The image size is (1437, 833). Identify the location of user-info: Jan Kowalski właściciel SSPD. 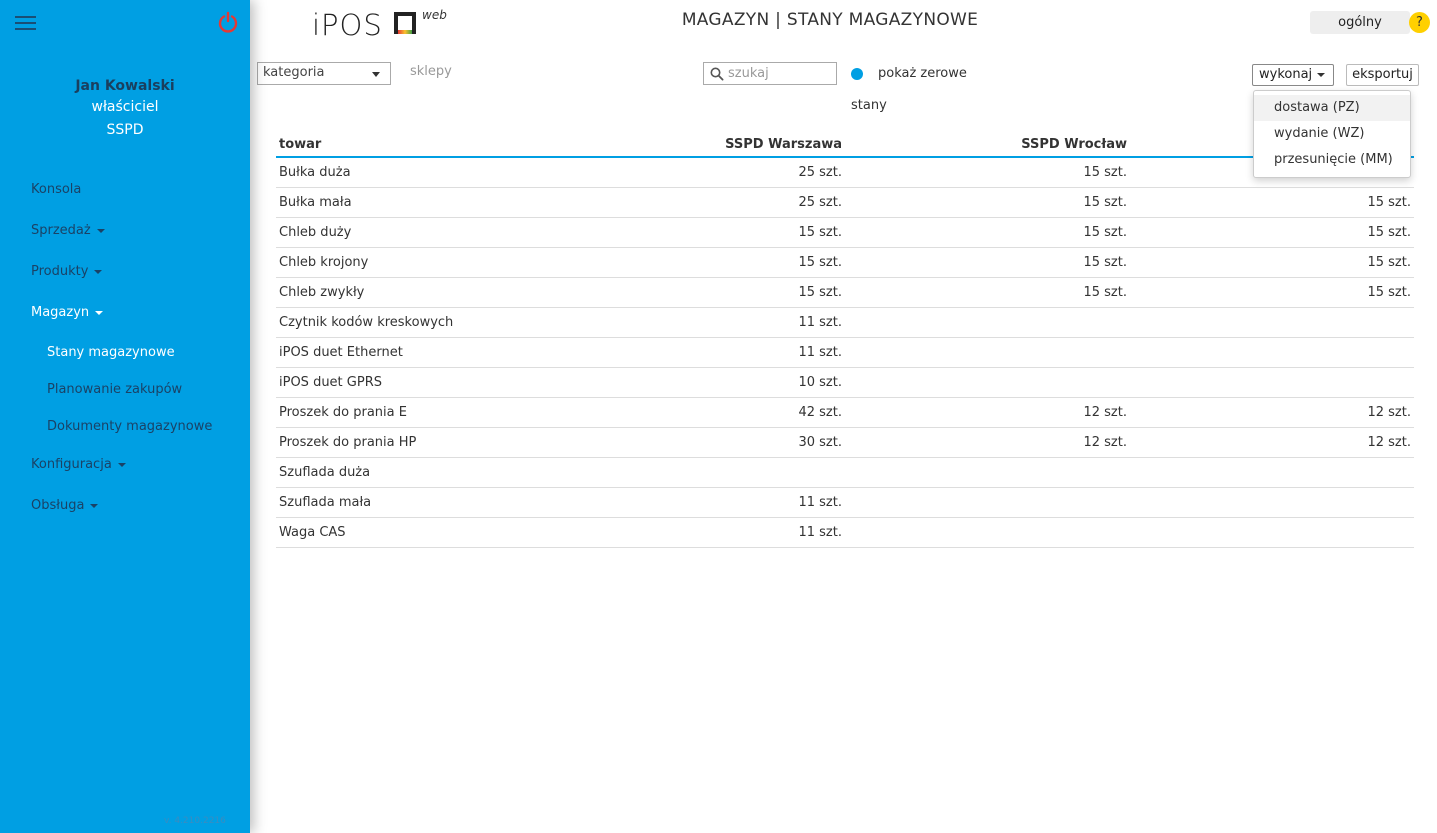
(125, 109).